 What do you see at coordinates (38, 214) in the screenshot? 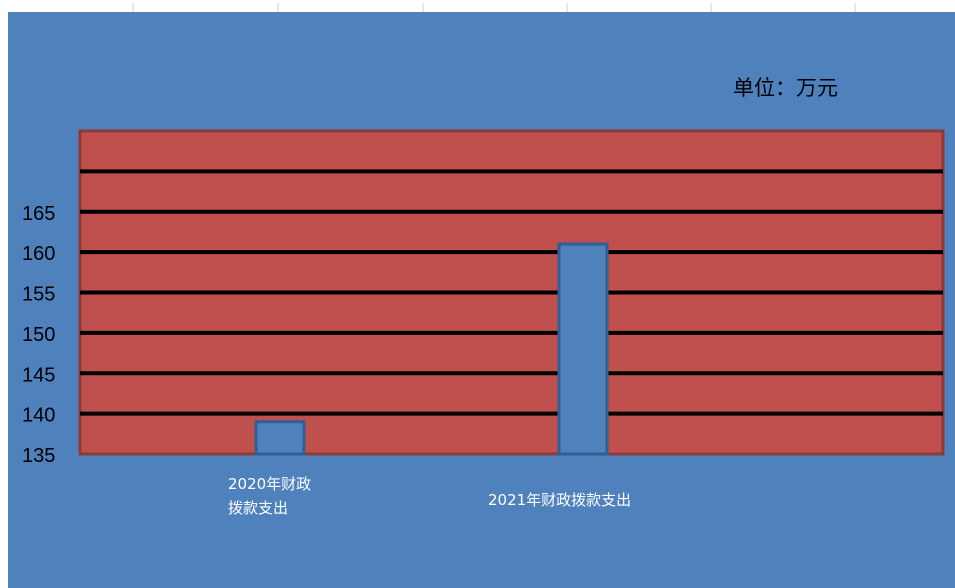
I see `y-tick-label: 165` at bounding box center [38, 214].